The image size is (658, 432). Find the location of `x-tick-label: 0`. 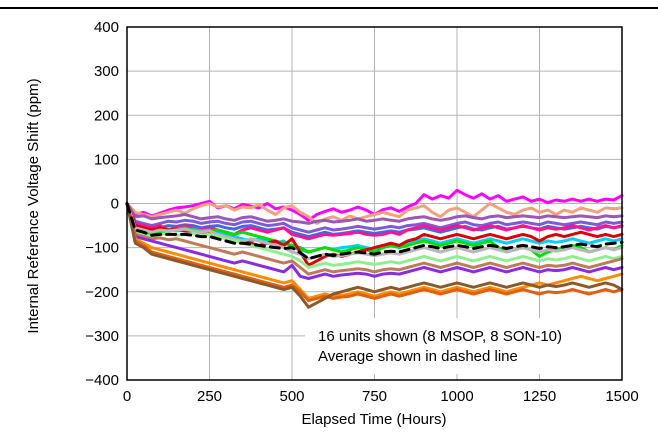

x-tick-label: 0 is located at coordinates (127, 396).